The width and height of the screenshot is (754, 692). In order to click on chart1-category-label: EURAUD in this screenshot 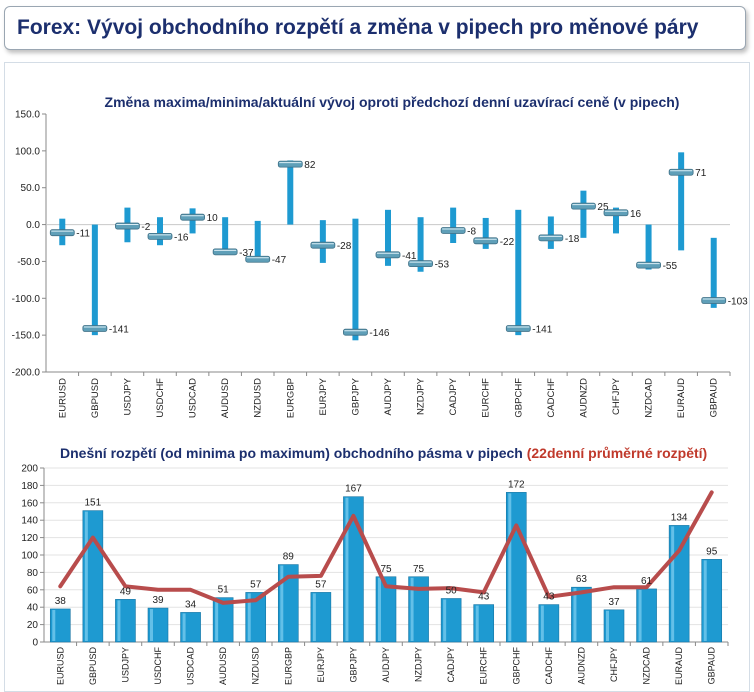, I will do `click(681, 398)`.